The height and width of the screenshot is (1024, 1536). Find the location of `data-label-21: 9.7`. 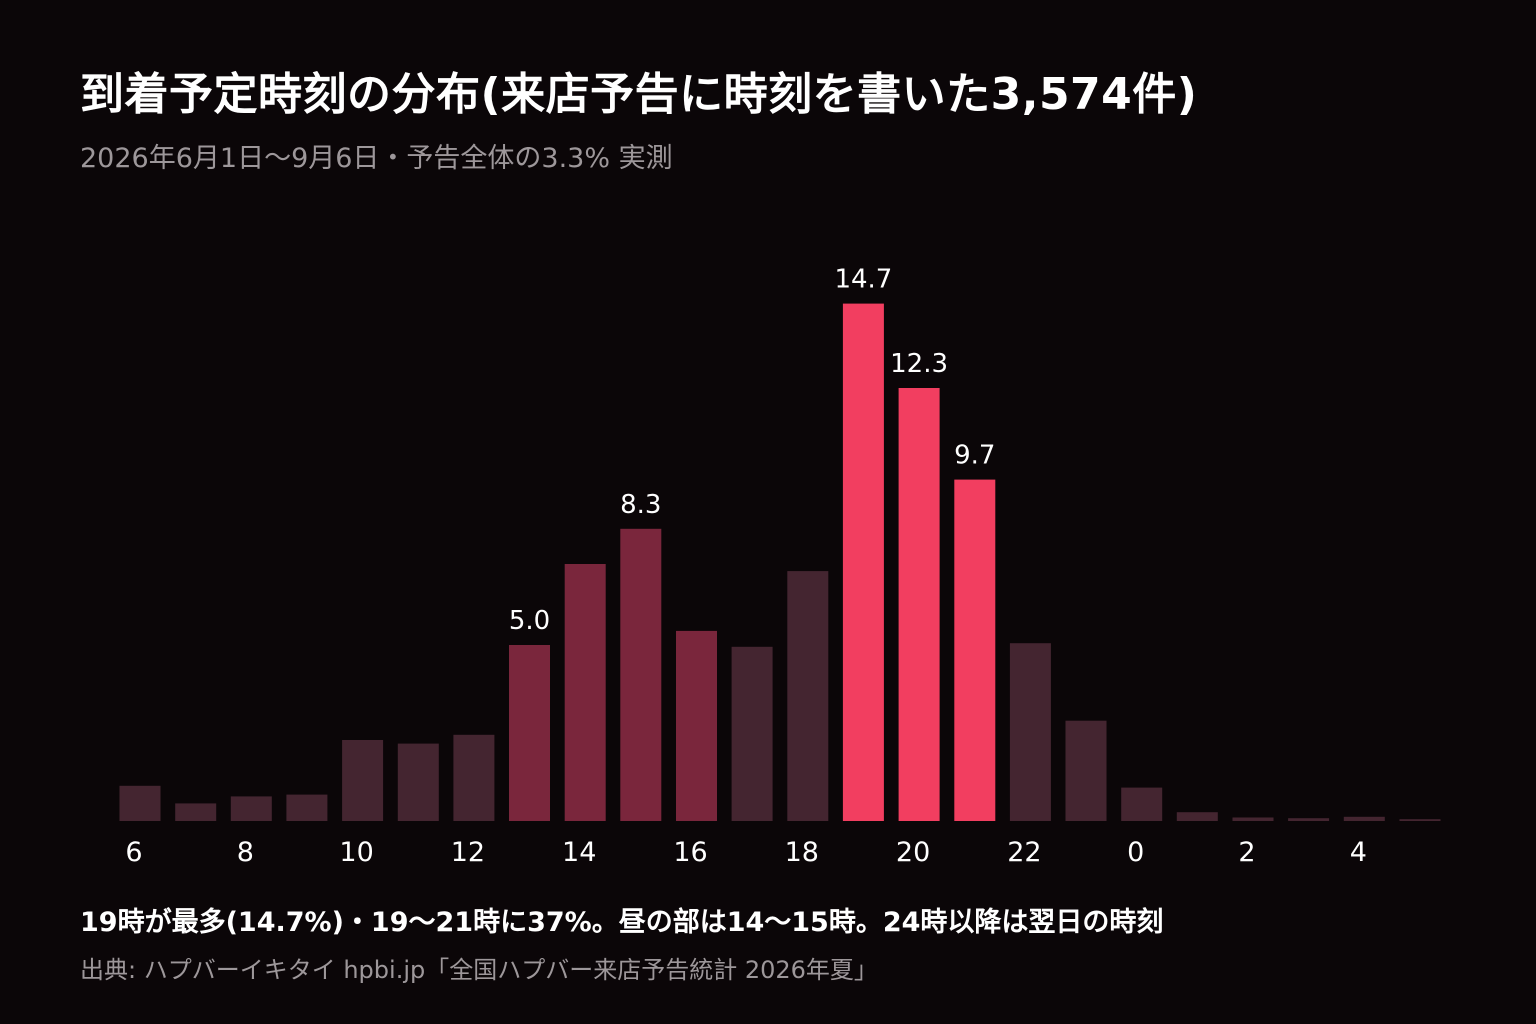

data-label-21: 9.7 is located at coordinates (974, 456).